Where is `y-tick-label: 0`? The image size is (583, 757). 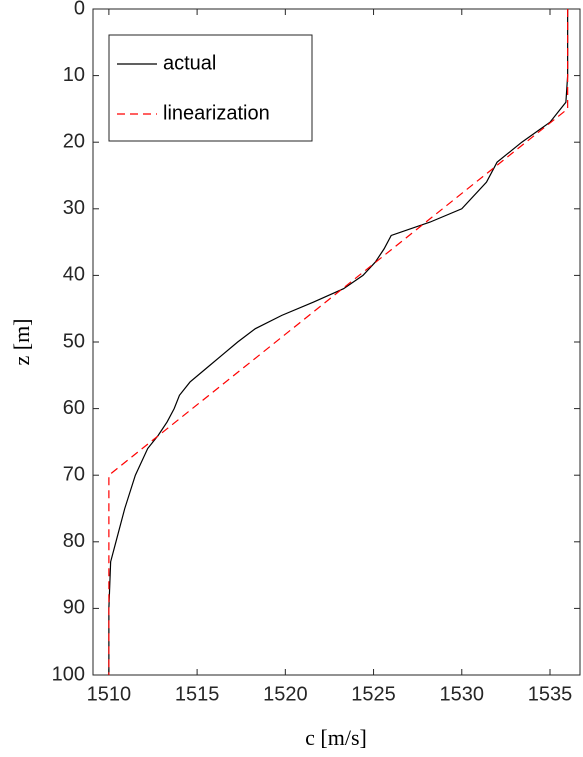 y-tick-label: 0 is located at coordinates (79, 9).